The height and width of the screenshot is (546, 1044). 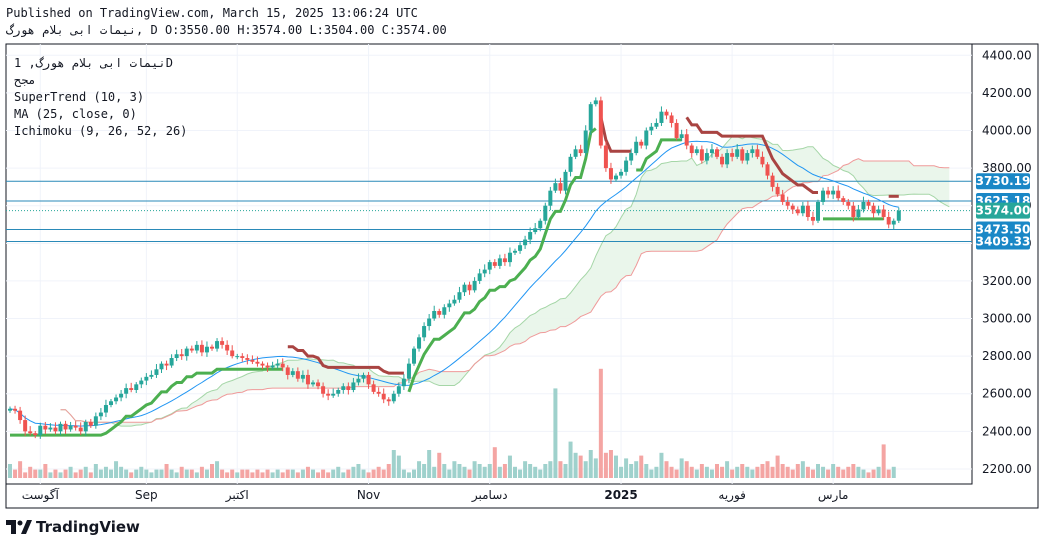 I want to click on level-label: 3730.19, so click(x=1003, y=181).